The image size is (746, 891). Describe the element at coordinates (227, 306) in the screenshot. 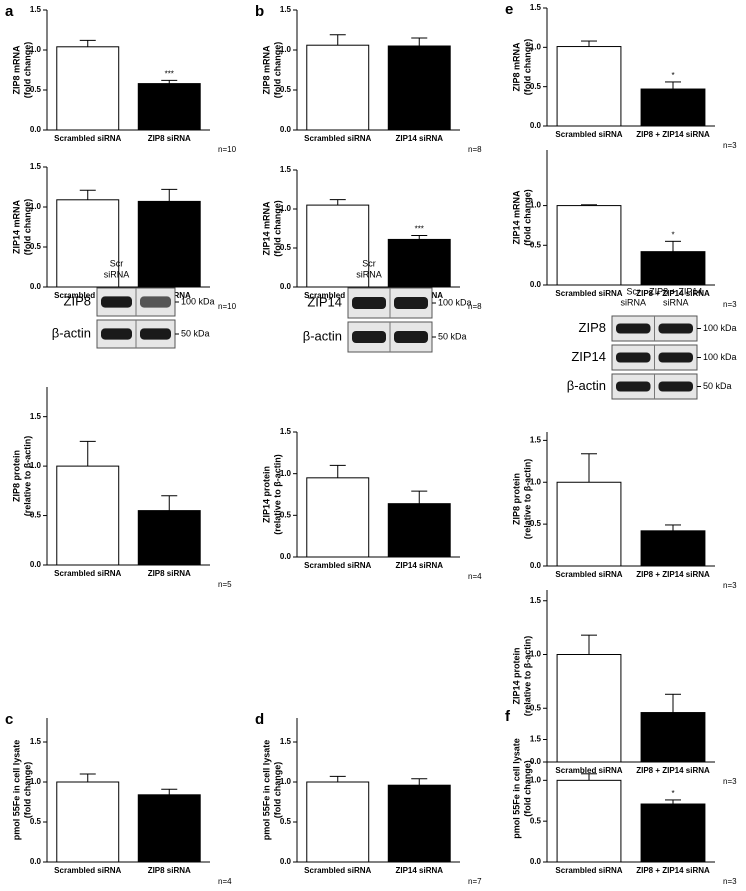

I see `n-label: n=10` at that location.